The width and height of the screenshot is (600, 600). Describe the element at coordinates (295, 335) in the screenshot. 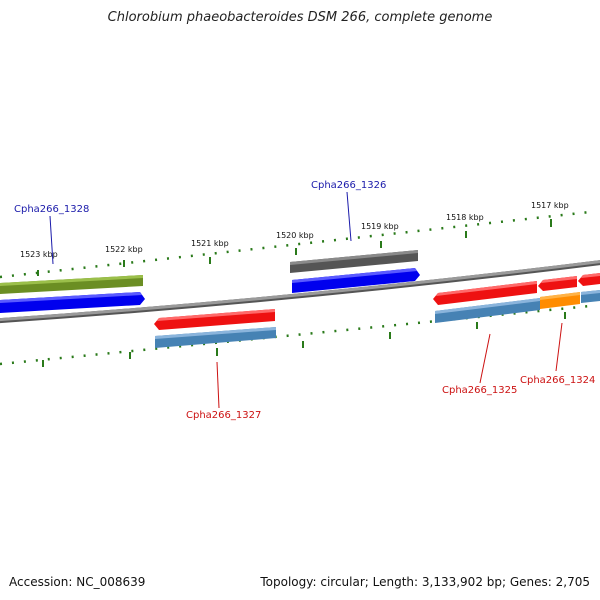

I see `tick-row-reverse` at that location.